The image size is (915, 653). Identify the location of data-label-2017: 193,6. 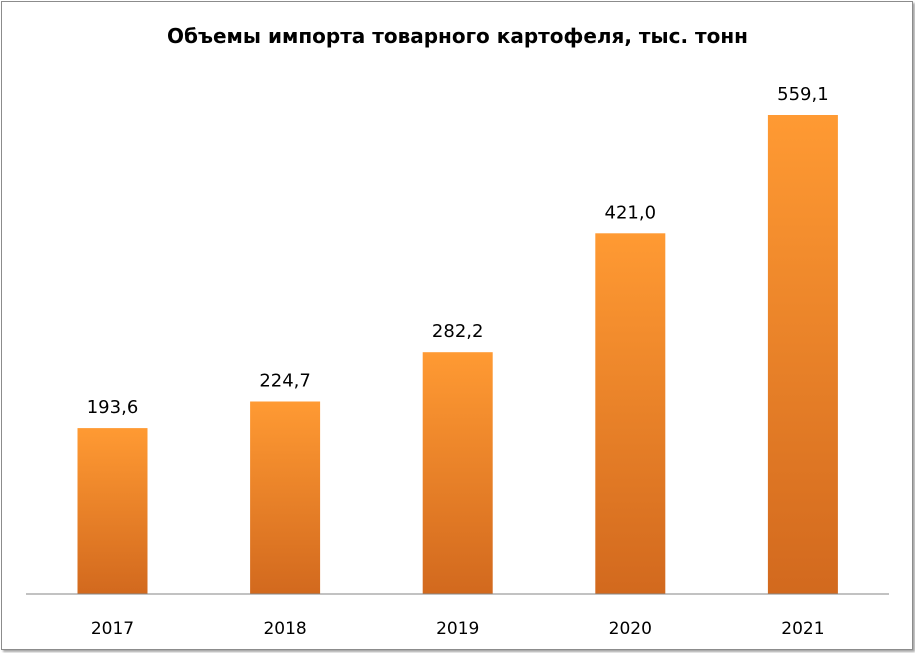
(113, 407).